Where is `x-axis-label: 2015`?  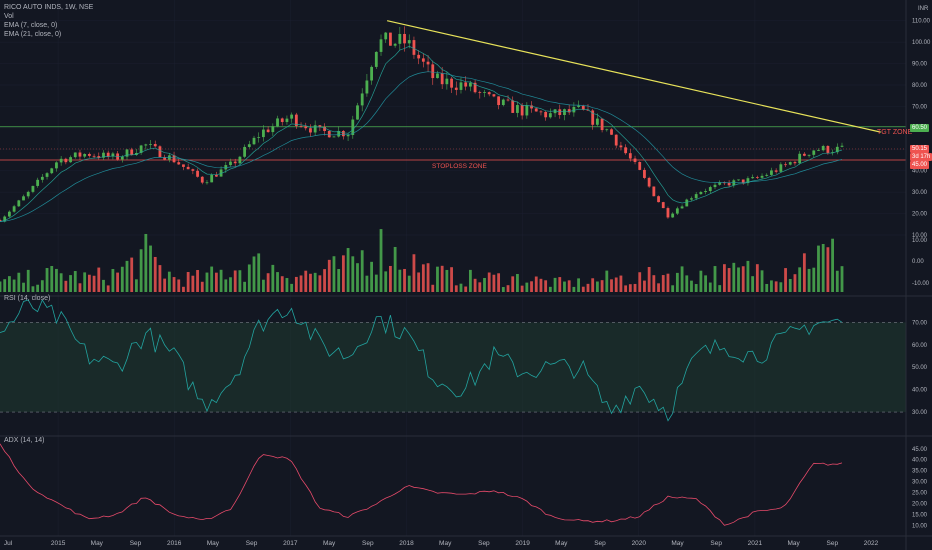 x-axis-label: 2015 is located at coordinates (58, 543).